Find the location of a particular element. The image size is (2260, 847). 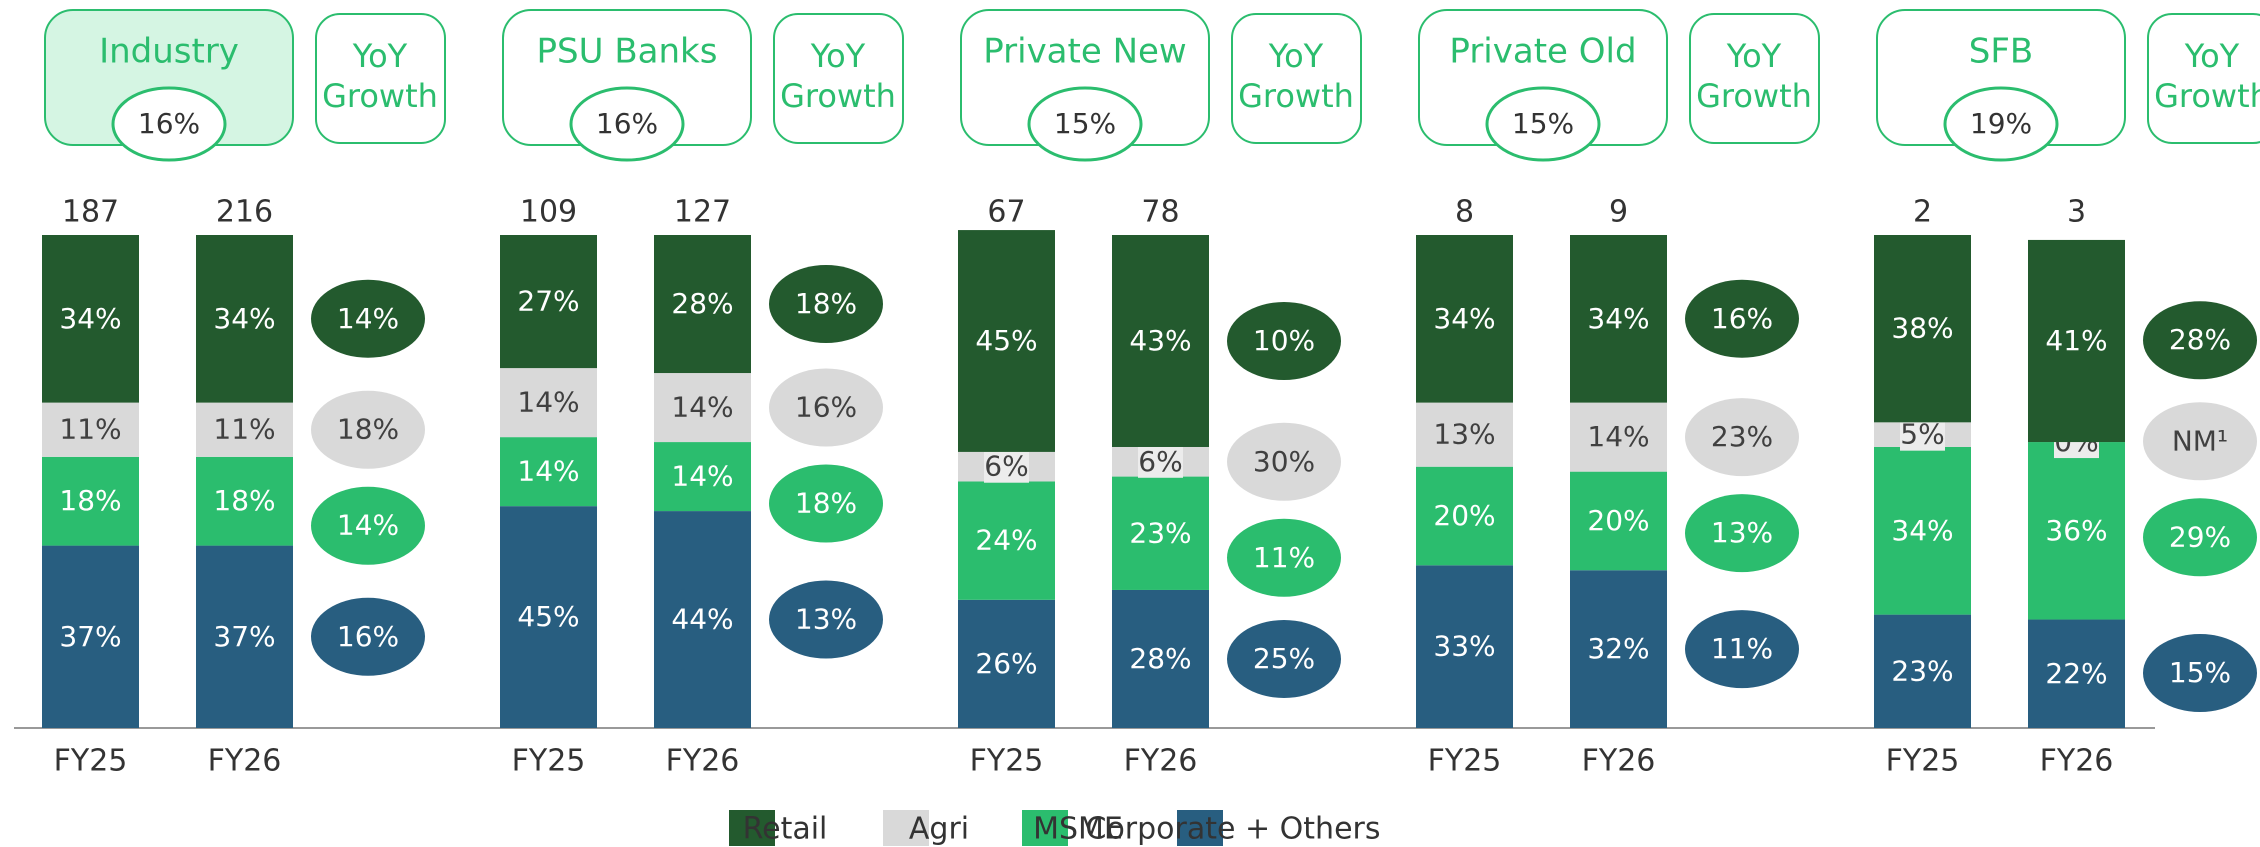

segment-label: 23% is located at coordinates (1160, 532).